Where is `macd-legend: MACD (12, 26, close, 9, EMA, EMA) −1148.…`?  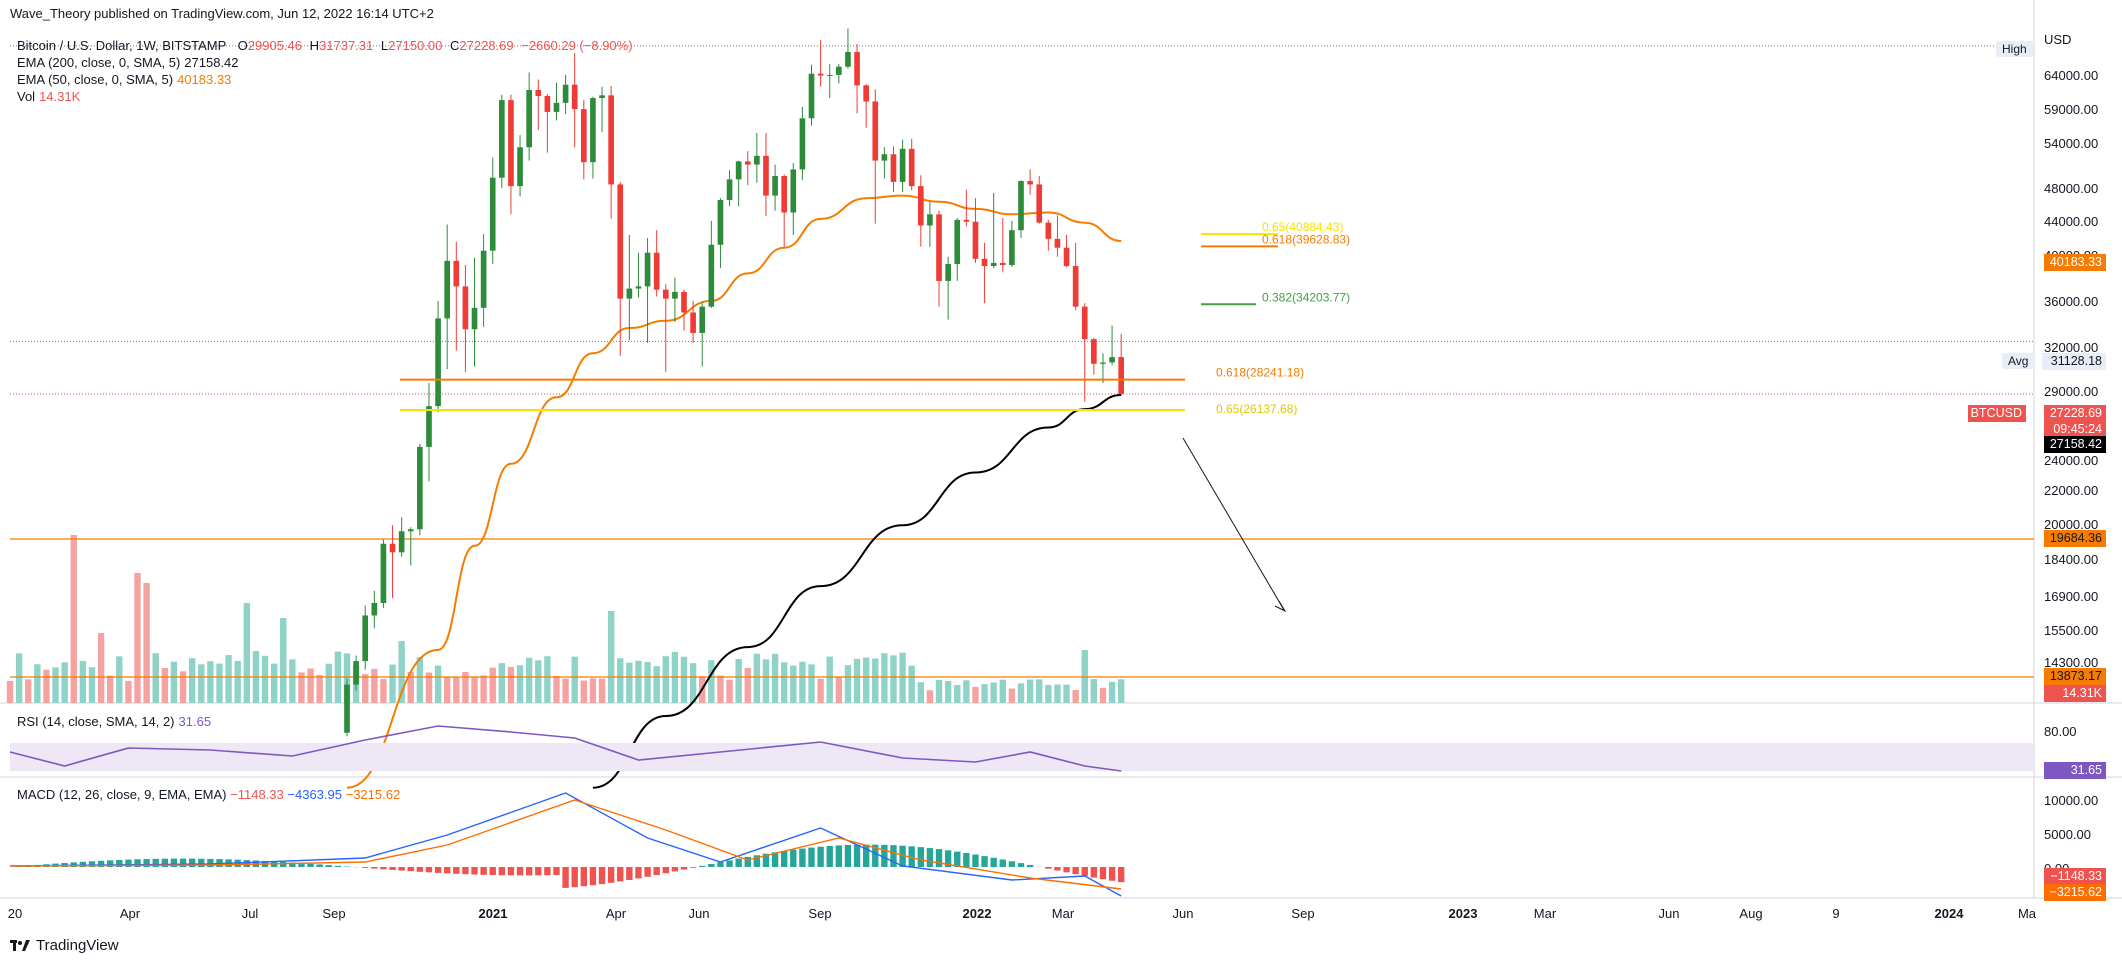
macd-legend: MACD (12, 26, close, 9, EMA, EMA) −1148.… is located at coordinates (208, 794).